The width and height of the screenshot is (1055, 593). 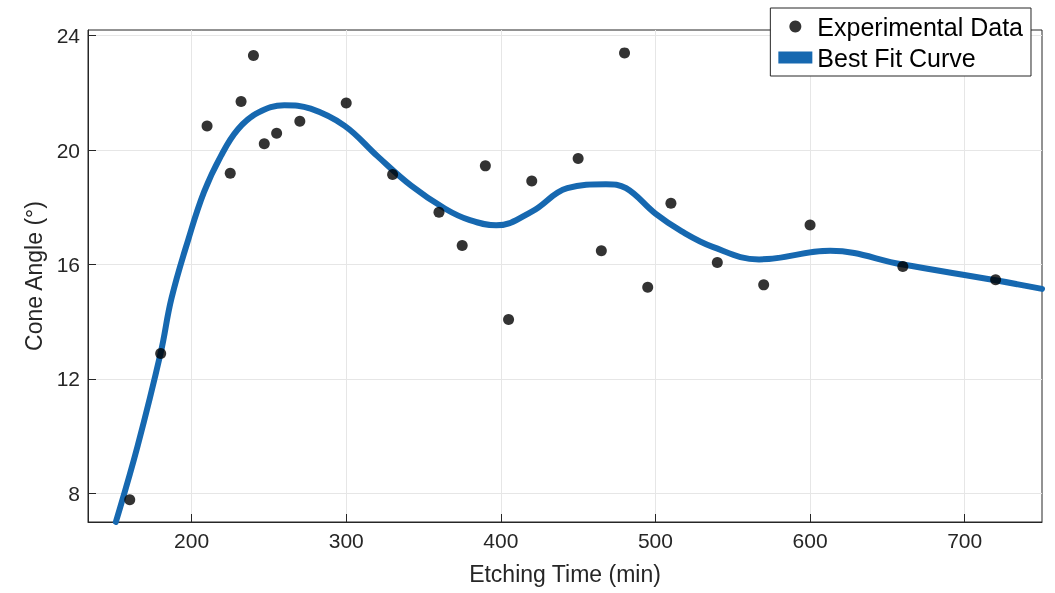 What do you see at coordinates (810, 540) in the screenshot?
I see `x-tick-label: 600` at bounding box center [810, 540].